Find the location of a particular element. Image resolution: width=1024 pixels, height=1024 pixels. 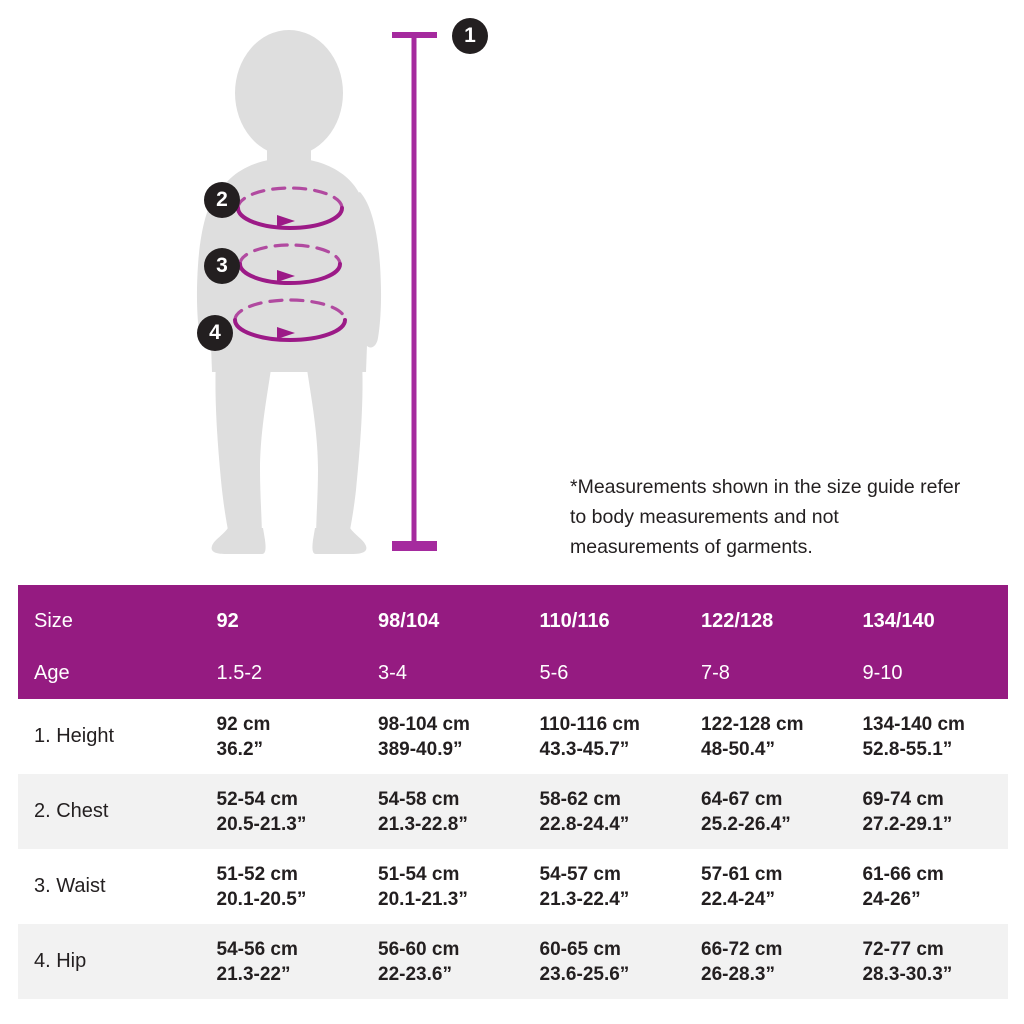

value-cm: 110-116 cm is located at coordinates (589, 724).